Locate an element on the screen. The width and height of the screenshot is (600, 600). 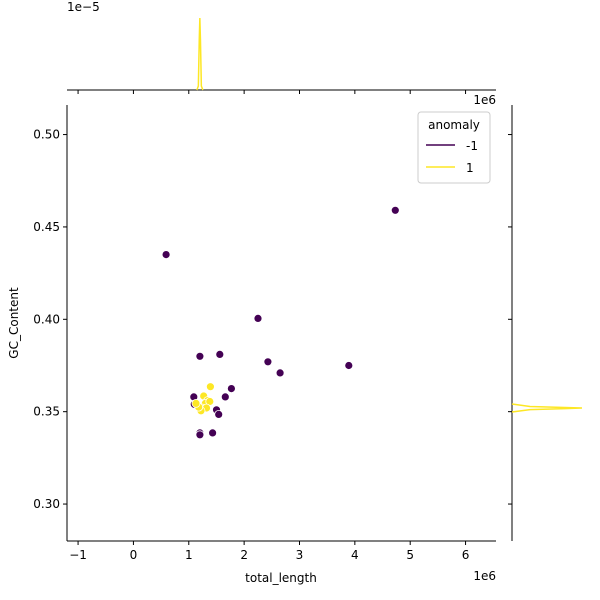
top-marginal-ticks is located at coordinates (272, 92).